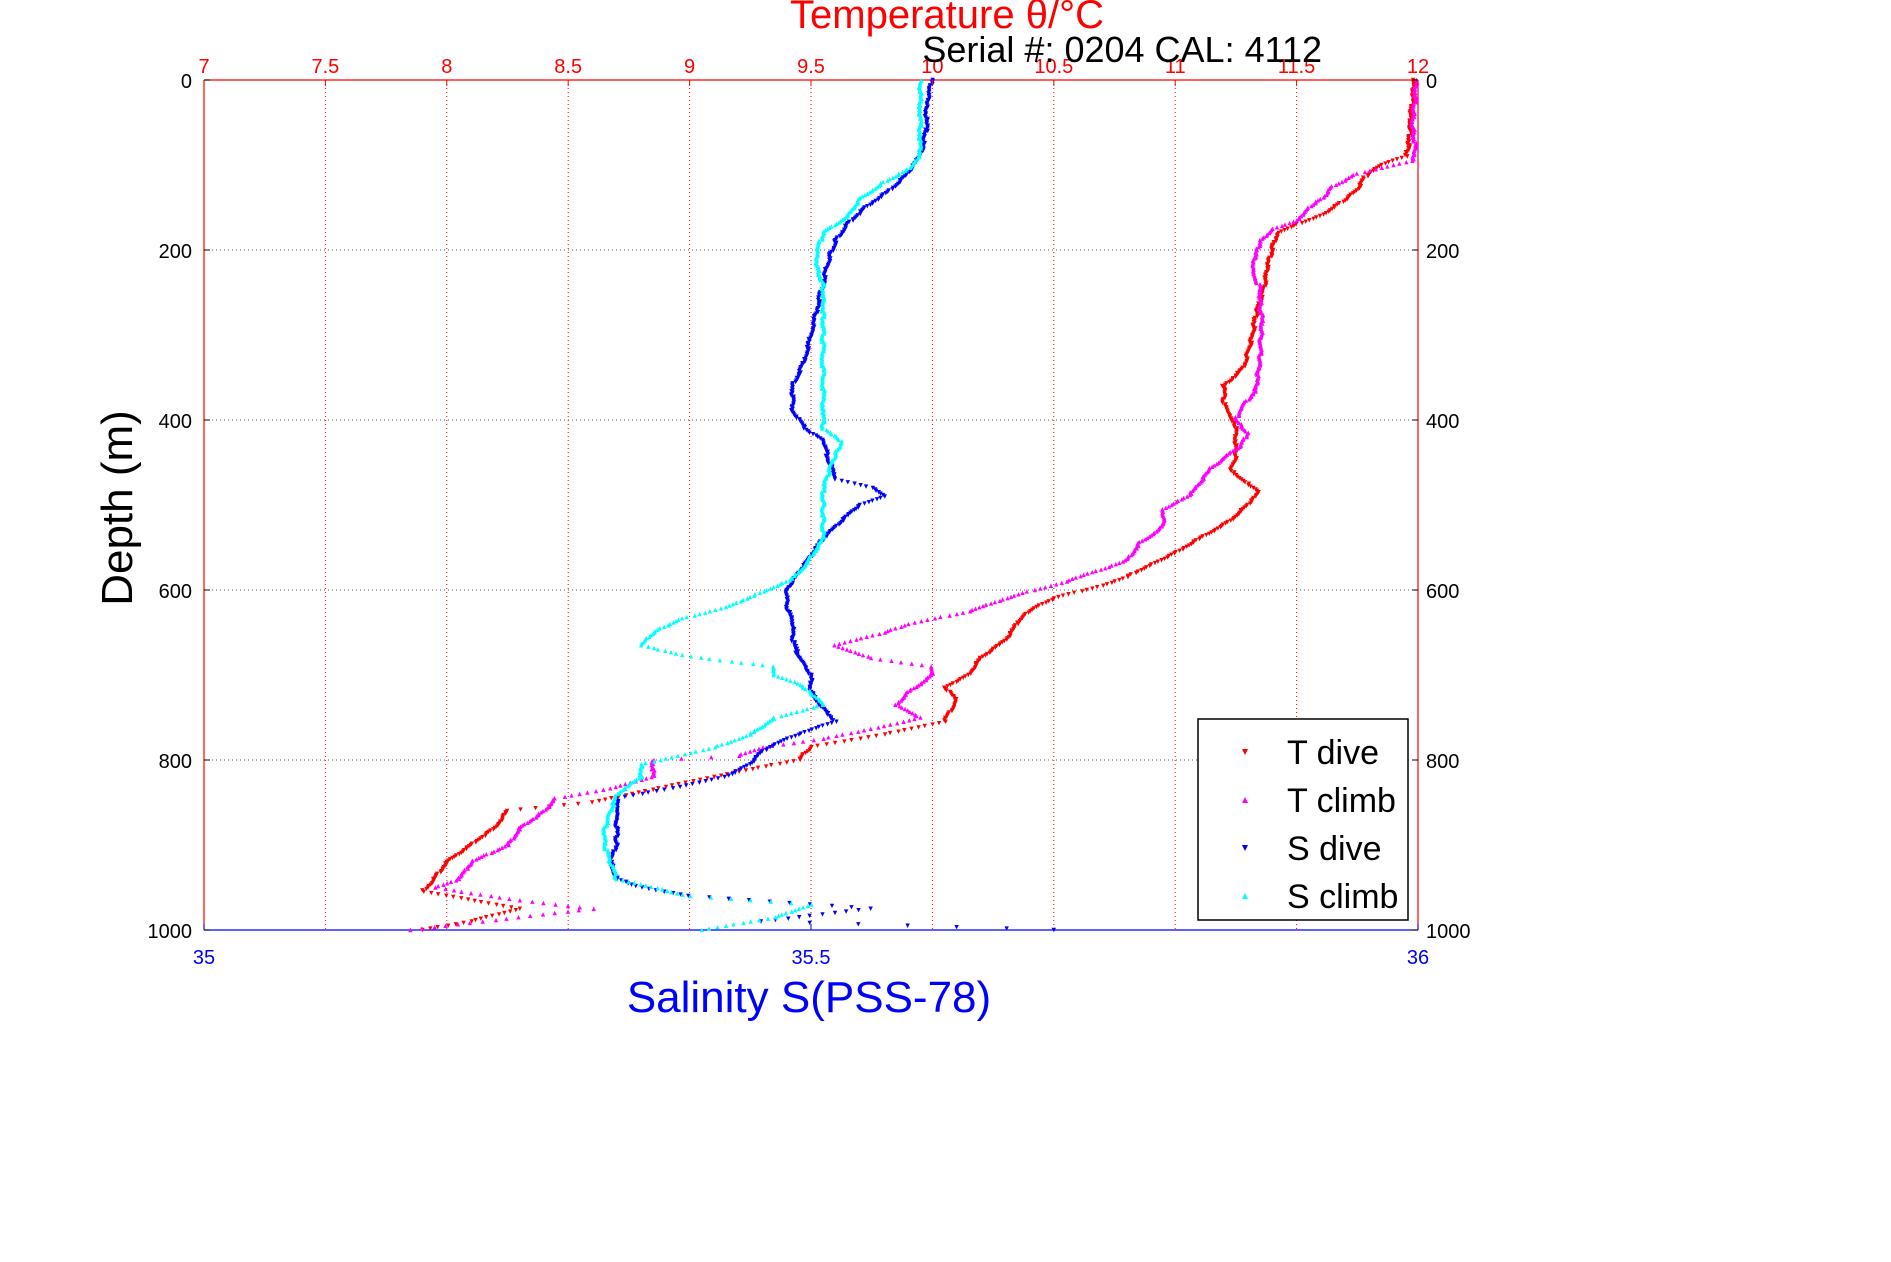  What do you see at coordinates (1320, 825) in the screenshot?
I see `legend-items: T dive T climb S dive S climb` at bounding box center [1320, 825].